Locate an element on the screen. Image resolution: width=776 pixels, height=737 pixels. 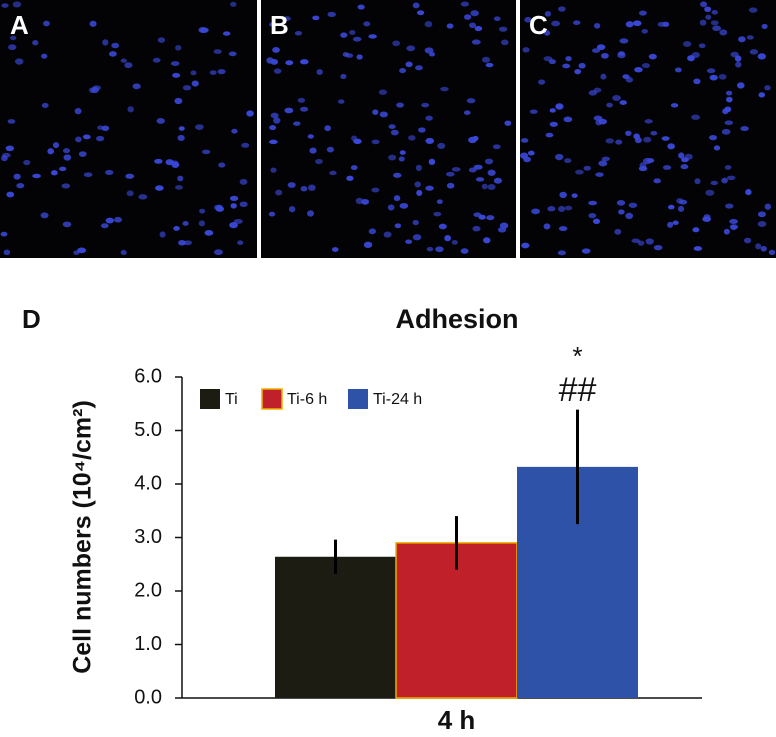
y-tick-label: 1.0 is located at coordinates (148, 644).